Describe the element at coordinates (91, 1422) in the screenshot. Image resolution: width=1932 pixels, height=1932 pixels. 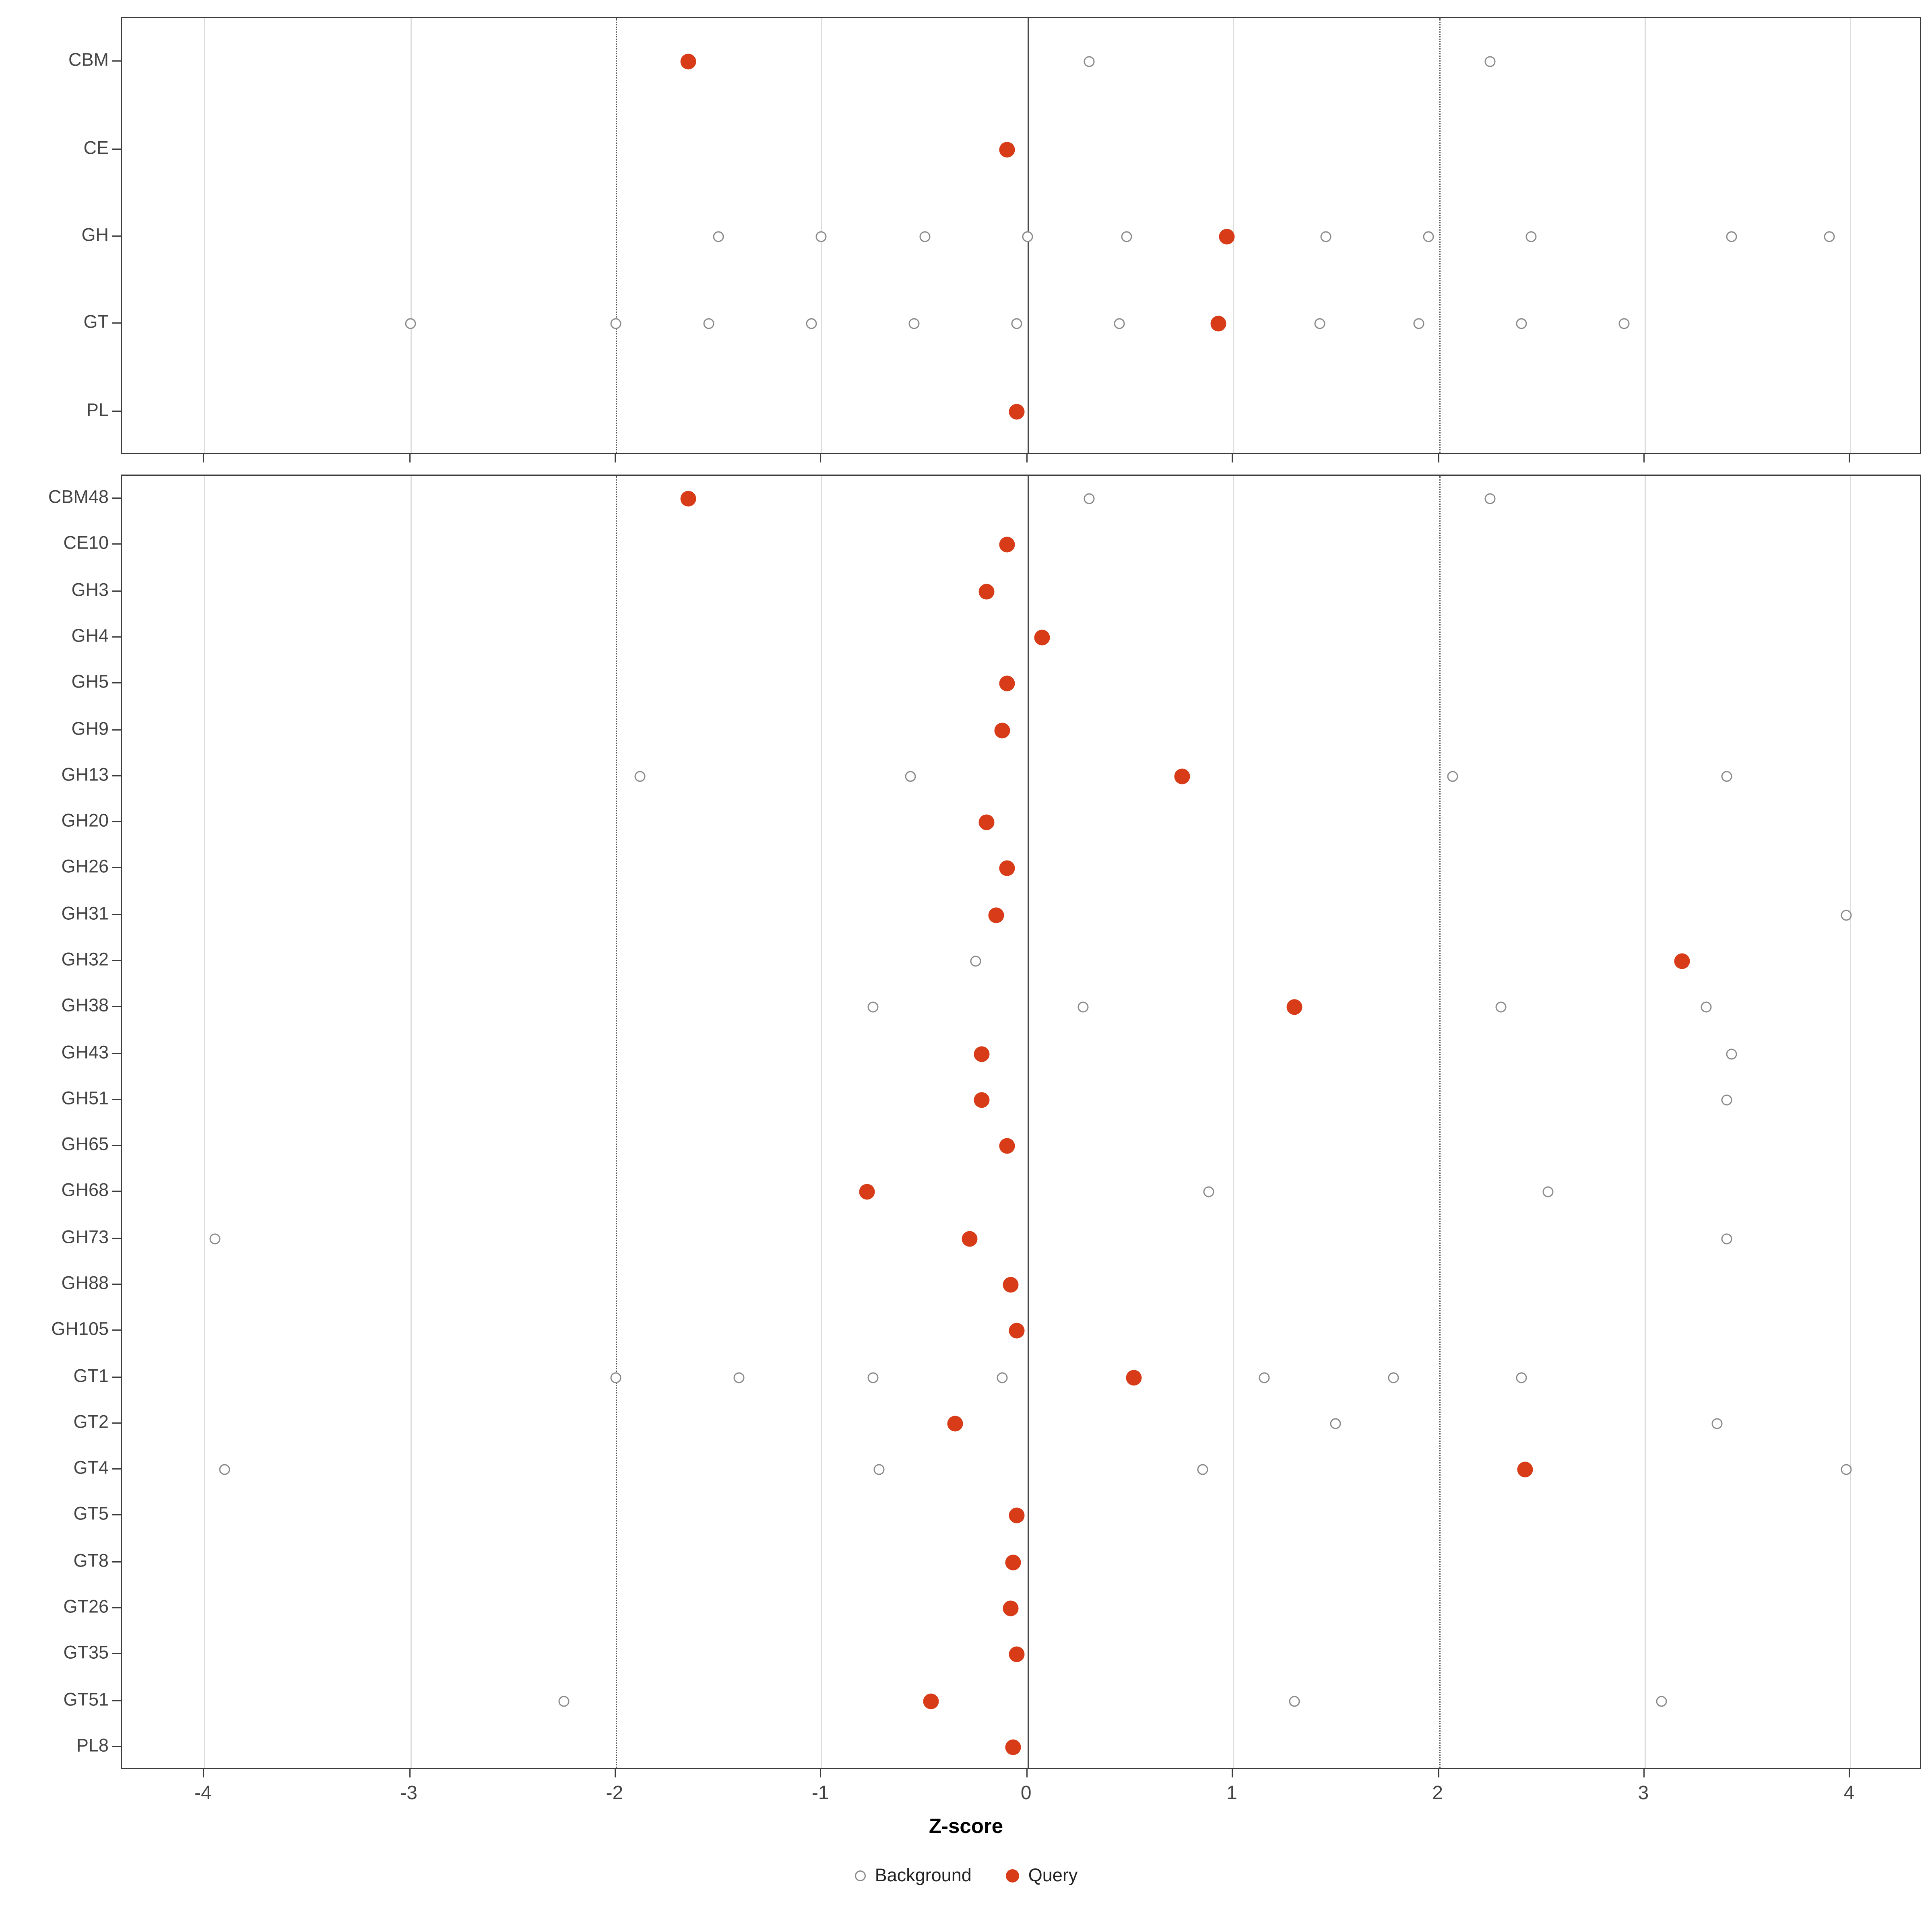
I see `y-axis-label: GT2` at that location.